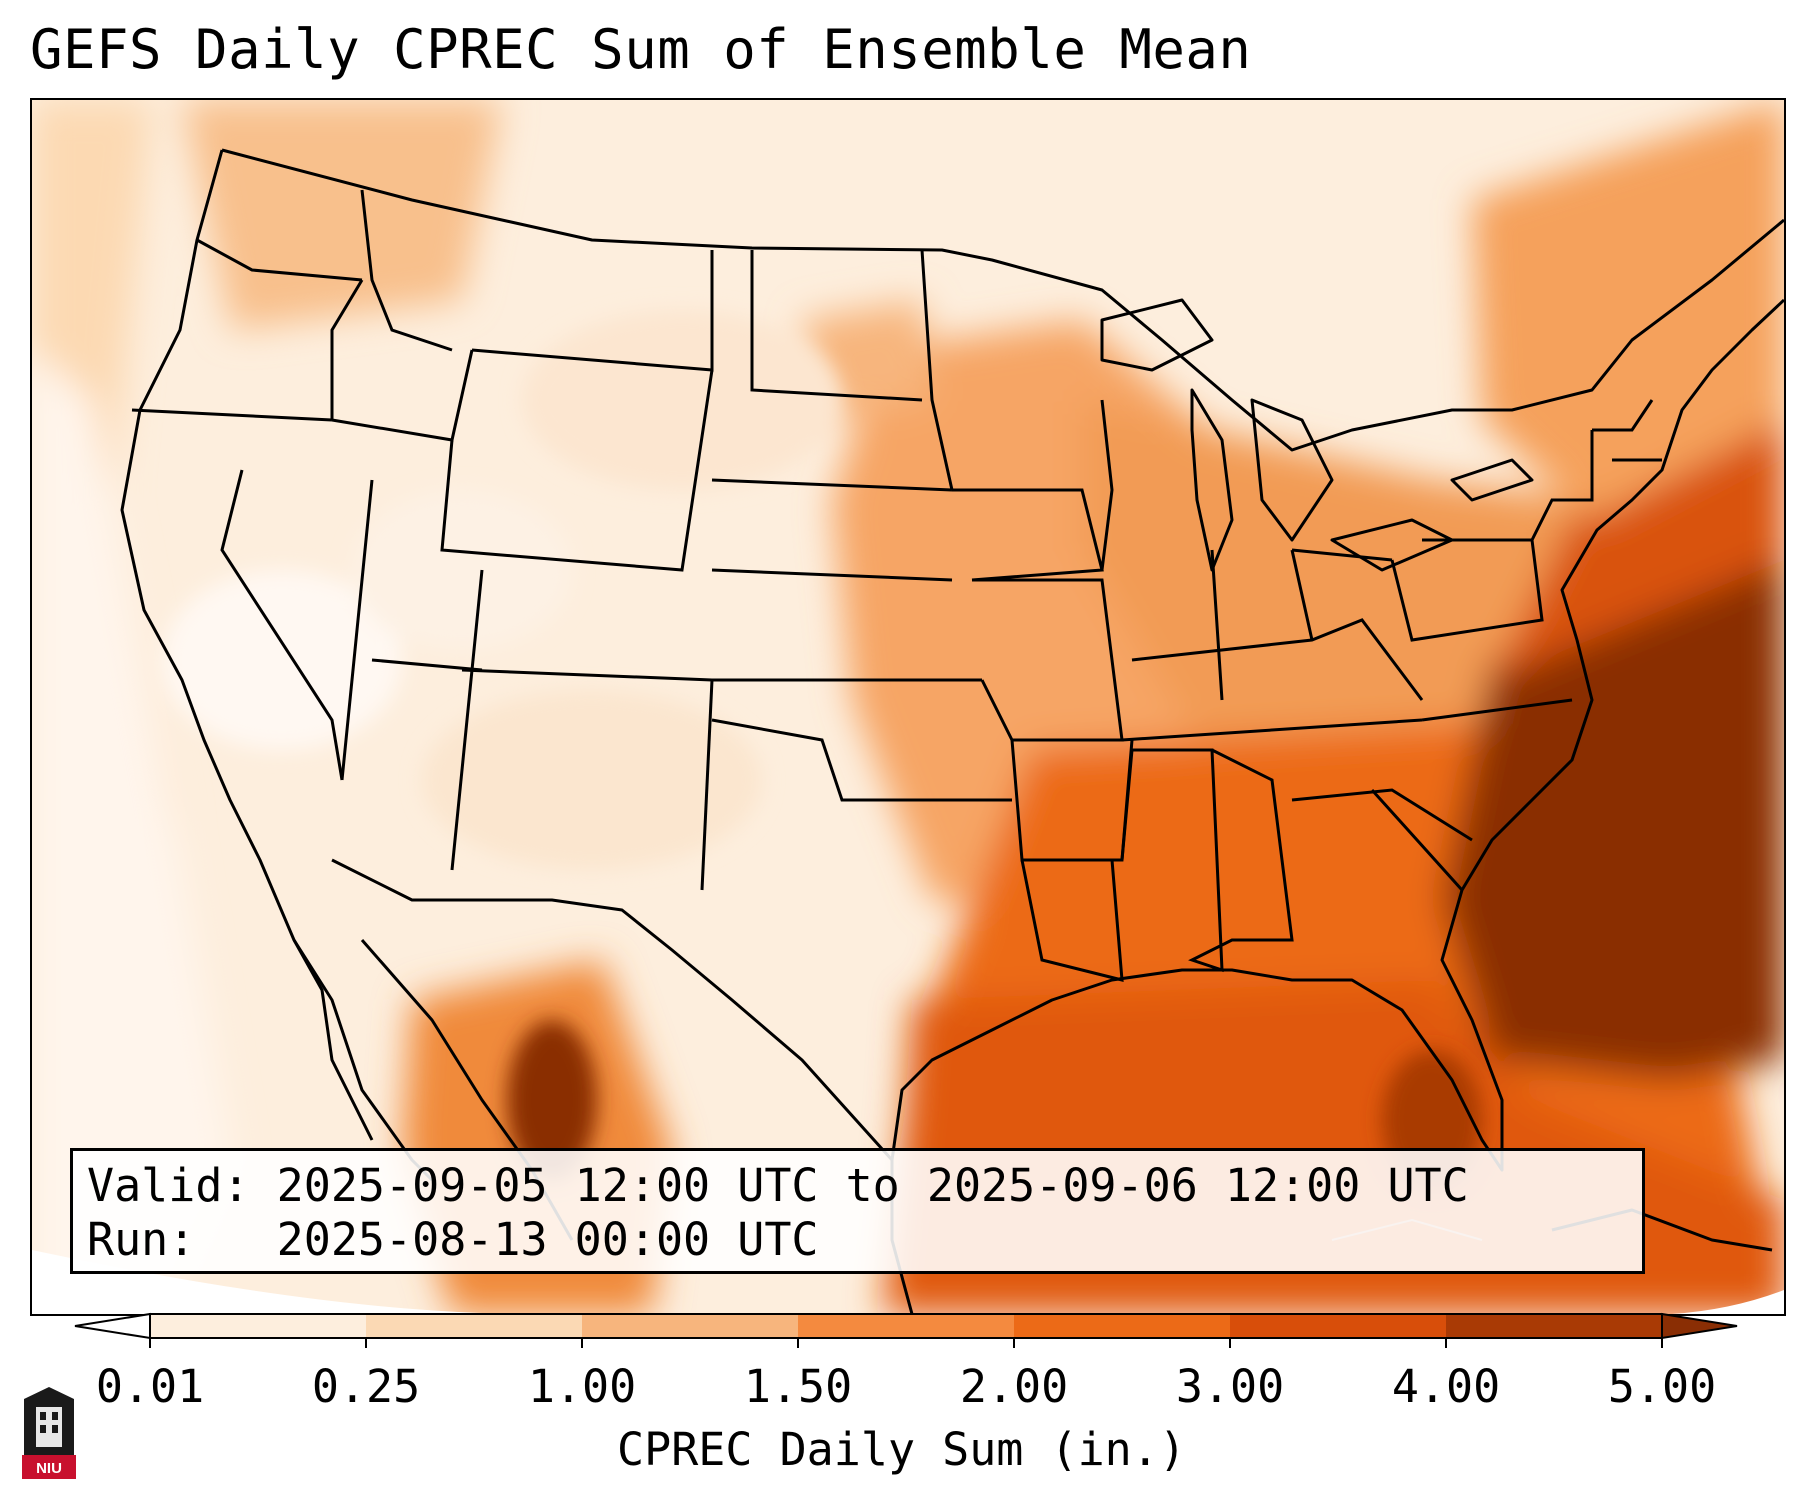  What do you see at coordinates (1562, 485) in the screenshot?
I see `border-ny` at bounding box center [1562, 485].